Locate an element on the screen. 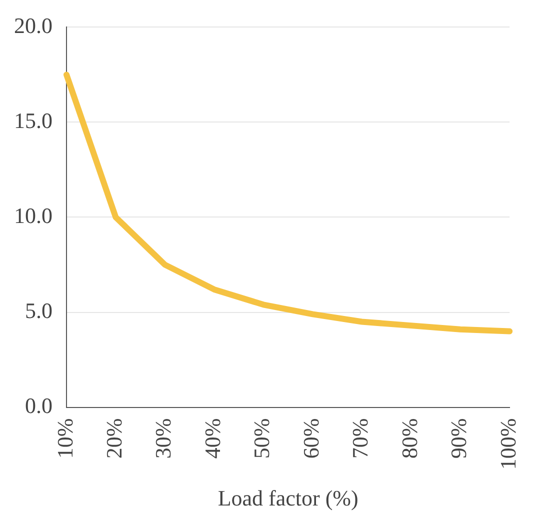 This screenshot has height=523, width=539. y-tick-label: 10.0 is located at coordinates (33, 215).